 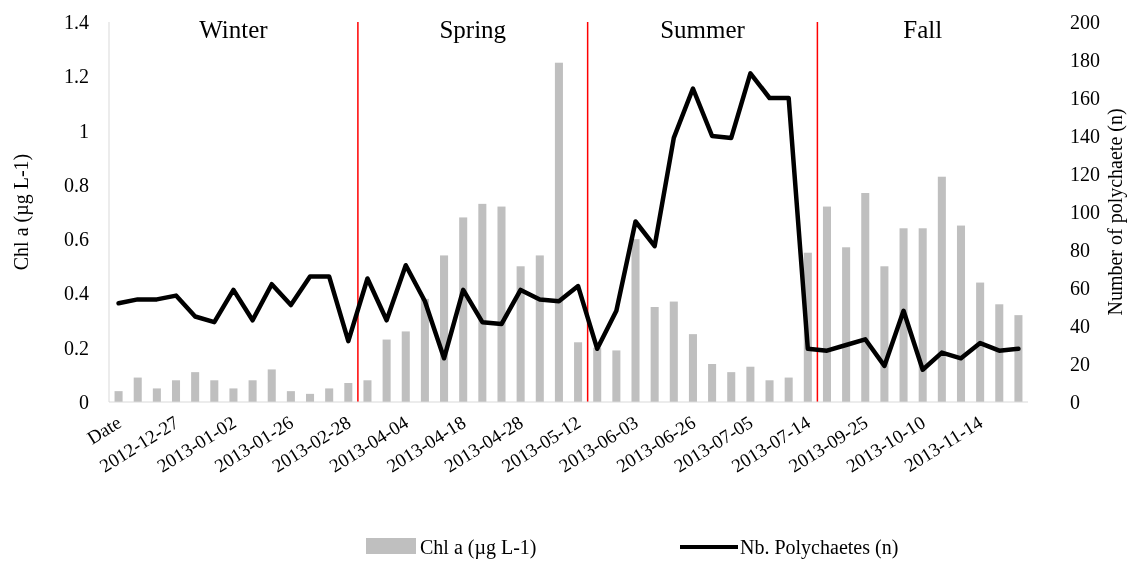 I want to click on y2-tick-label: 120, so click(x=1085, y=174).